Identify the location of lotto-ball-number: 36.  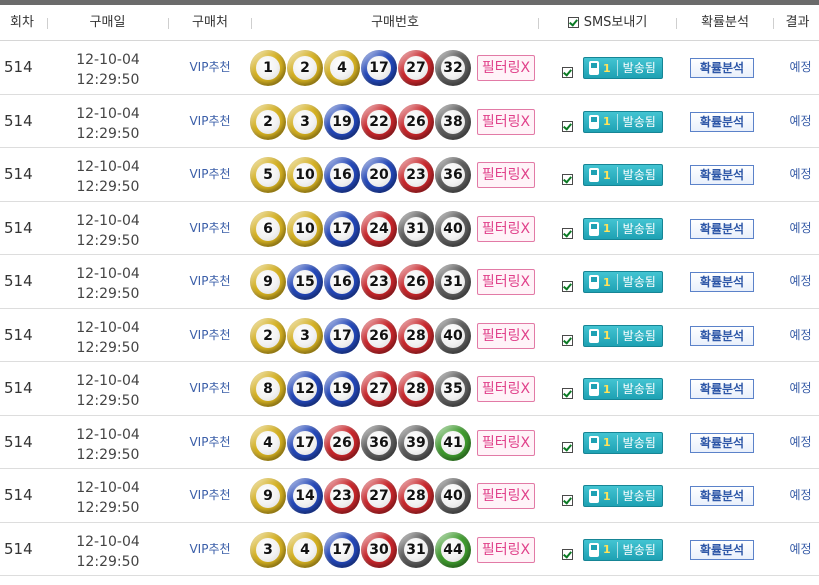
(453, 175).